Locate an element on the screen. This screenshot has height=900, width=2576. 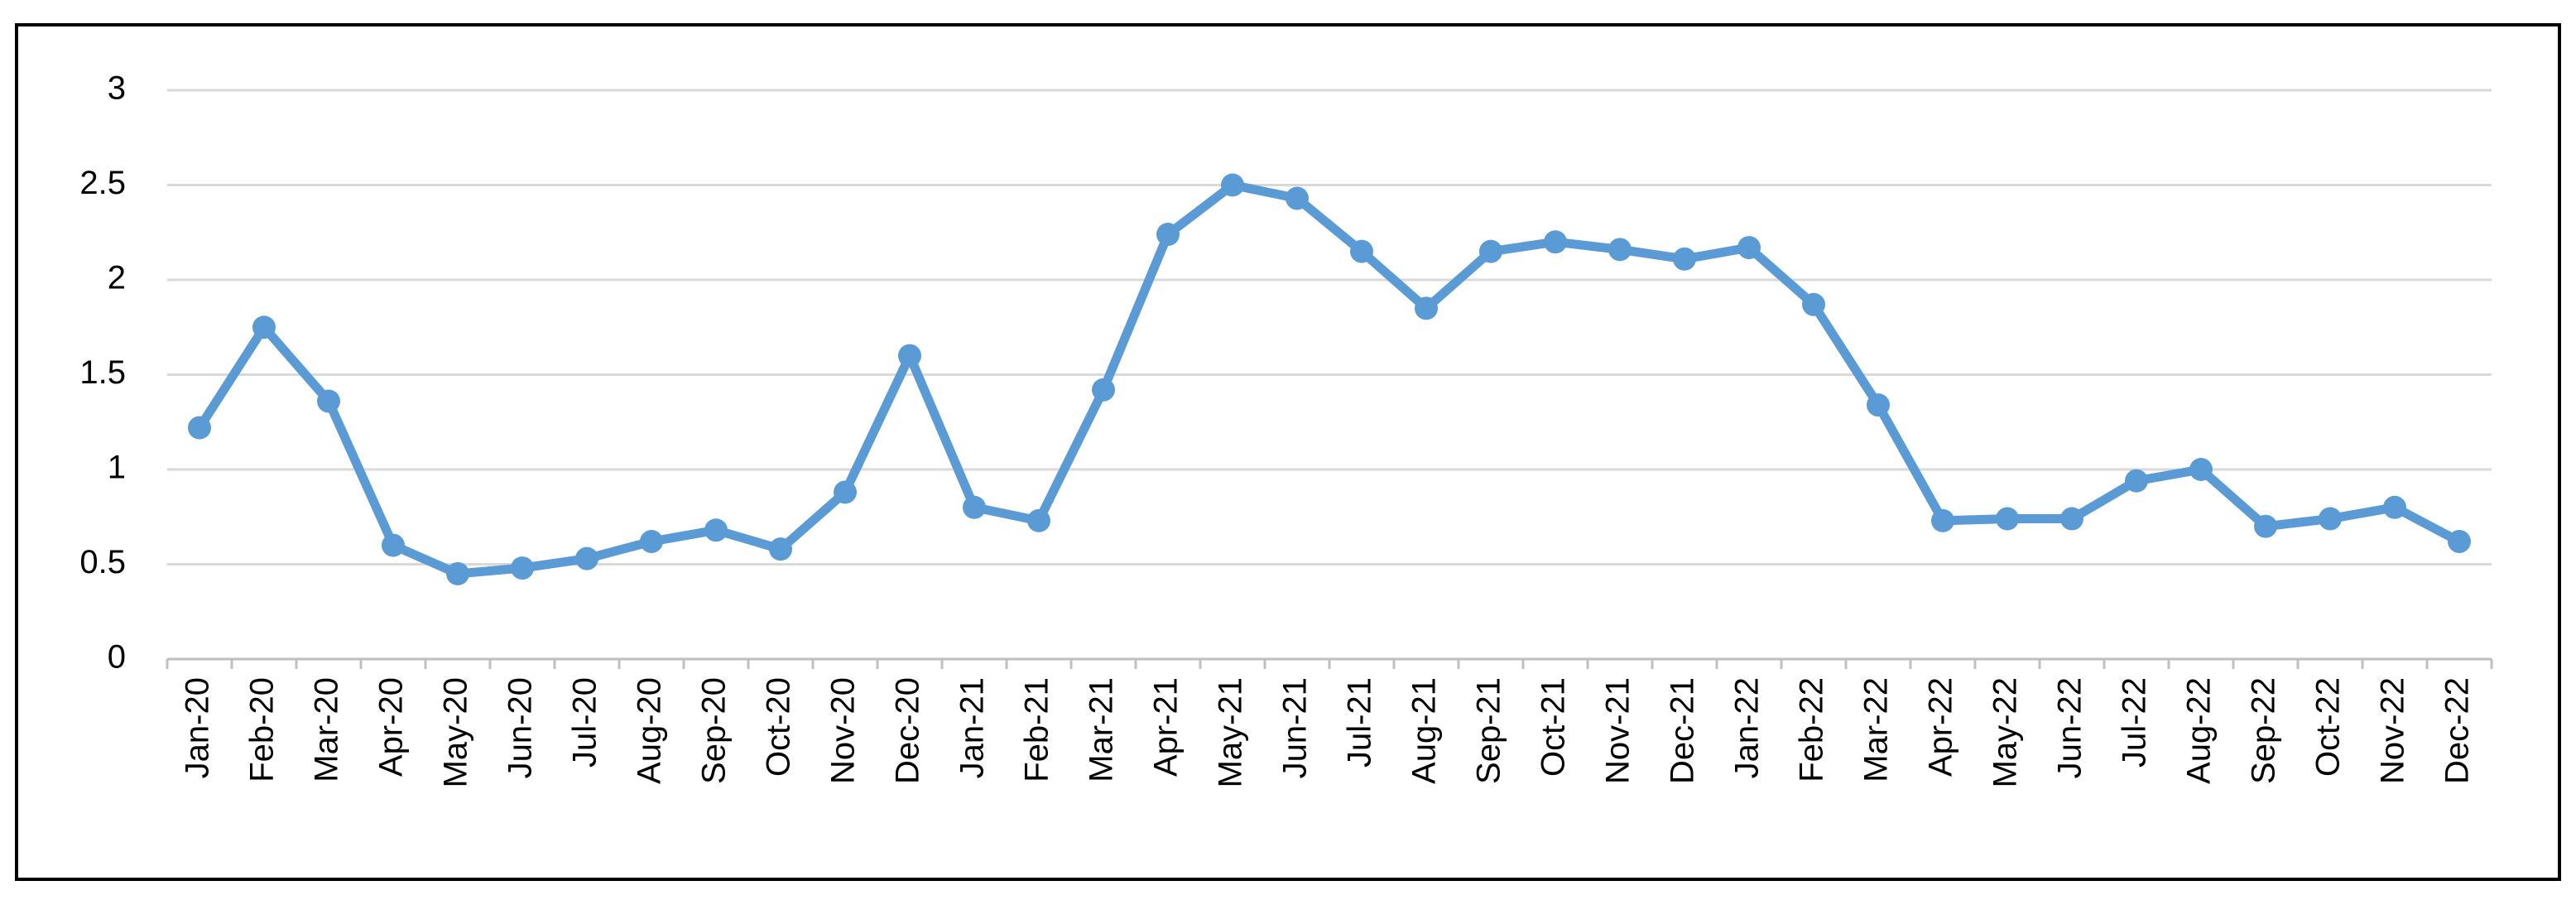
y-tick-label: 1 is located at coordinates (117, 468).